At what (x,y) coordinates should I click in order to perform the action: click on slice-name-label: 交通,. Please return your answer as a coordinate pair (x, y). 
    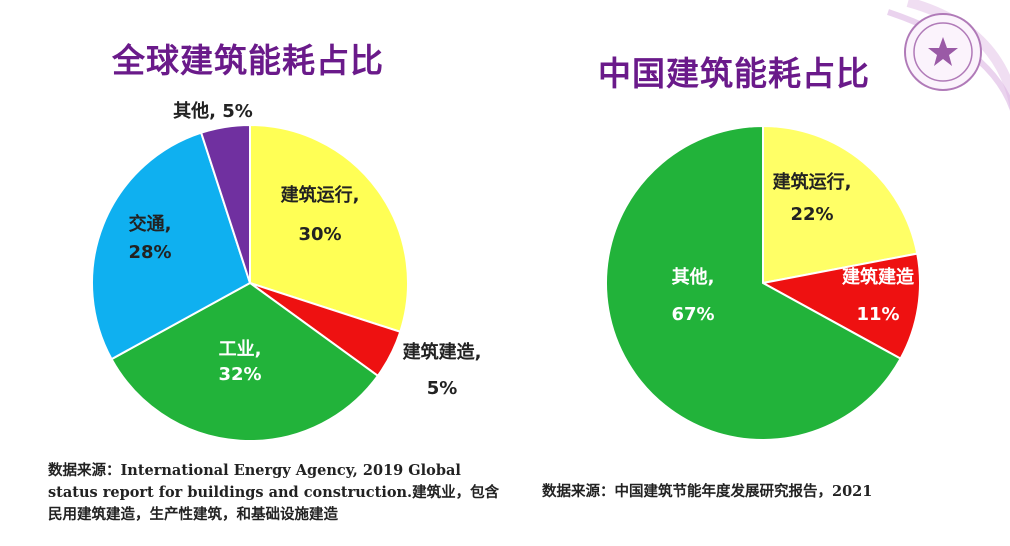
    Looking at the image, I should click on (150, 224).